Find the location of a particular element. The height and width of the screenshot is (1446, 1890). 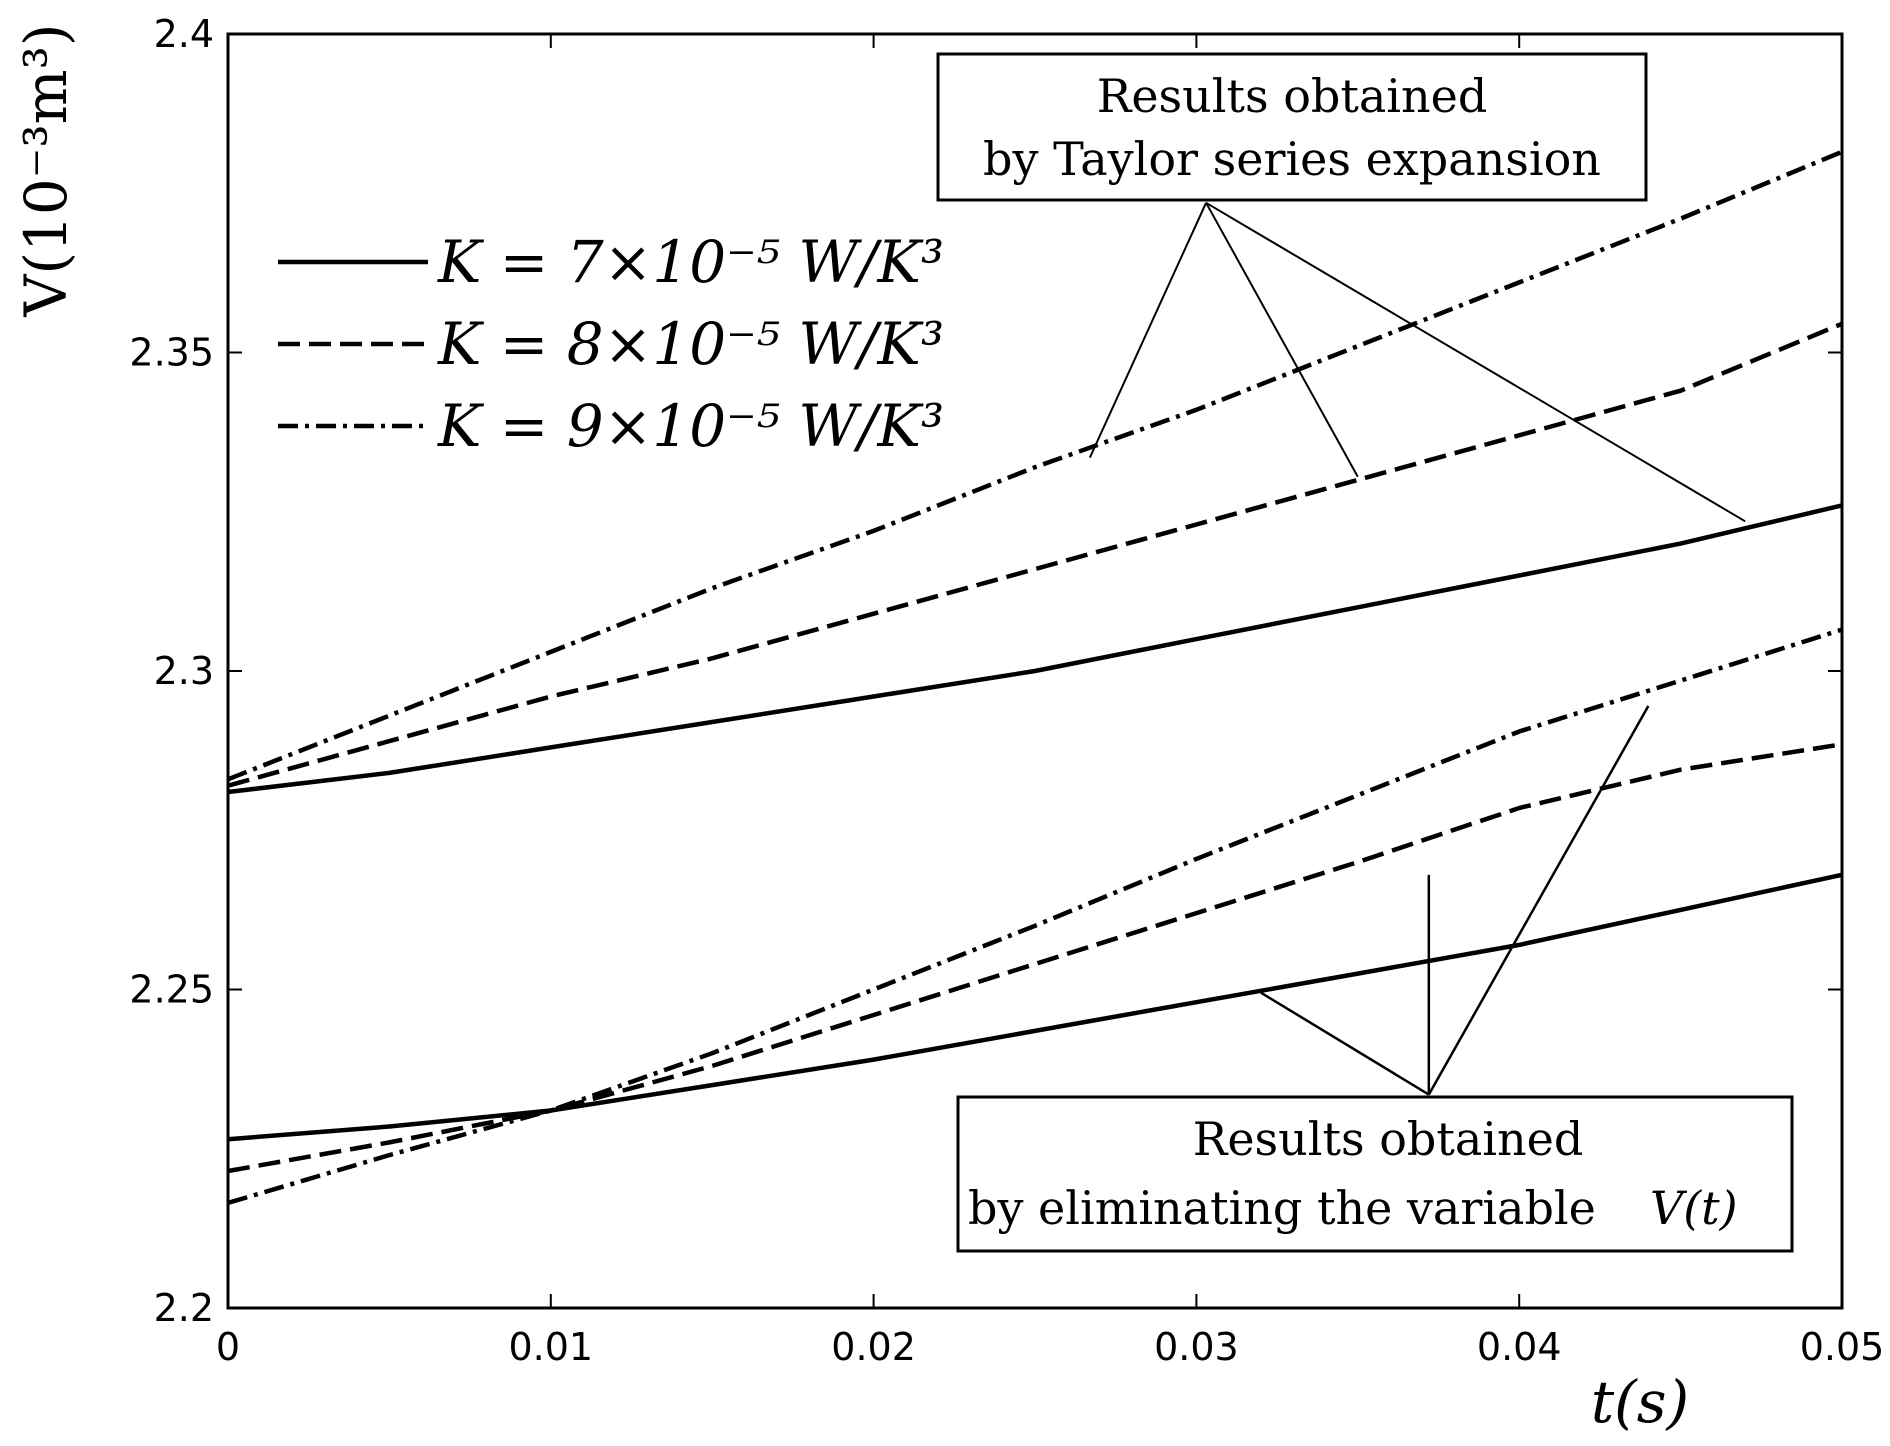

legend-entry-label: K = 9×10⁻⁵ W/K³ is located at coordinates (690, 426).